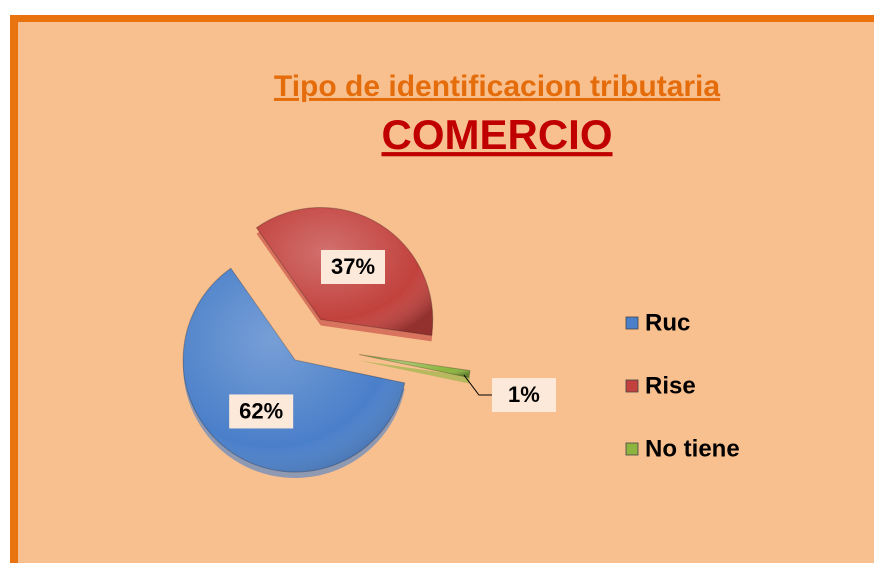 The height and width of the screenshot is (563, 874). Describe the element at coordinates (670, 385) in the screenshot. I see `legend-label: Rise` at that location.